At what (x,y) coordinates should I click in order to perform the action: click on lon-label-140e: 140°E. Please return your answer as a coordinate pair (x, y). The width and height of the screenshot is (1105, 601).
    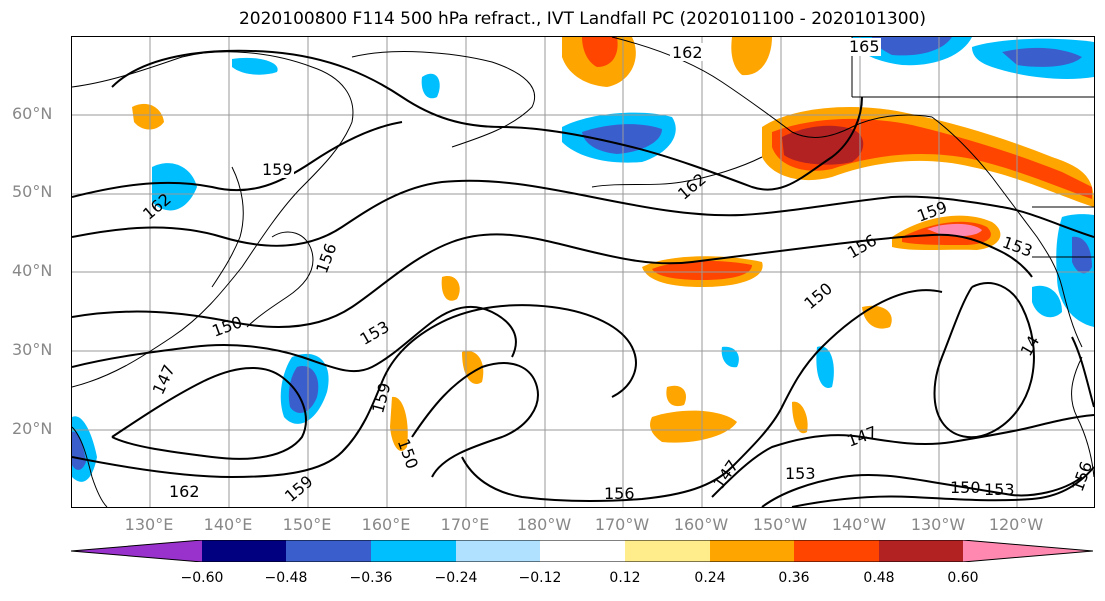
    Looking at the image, I should click on (228, 524).